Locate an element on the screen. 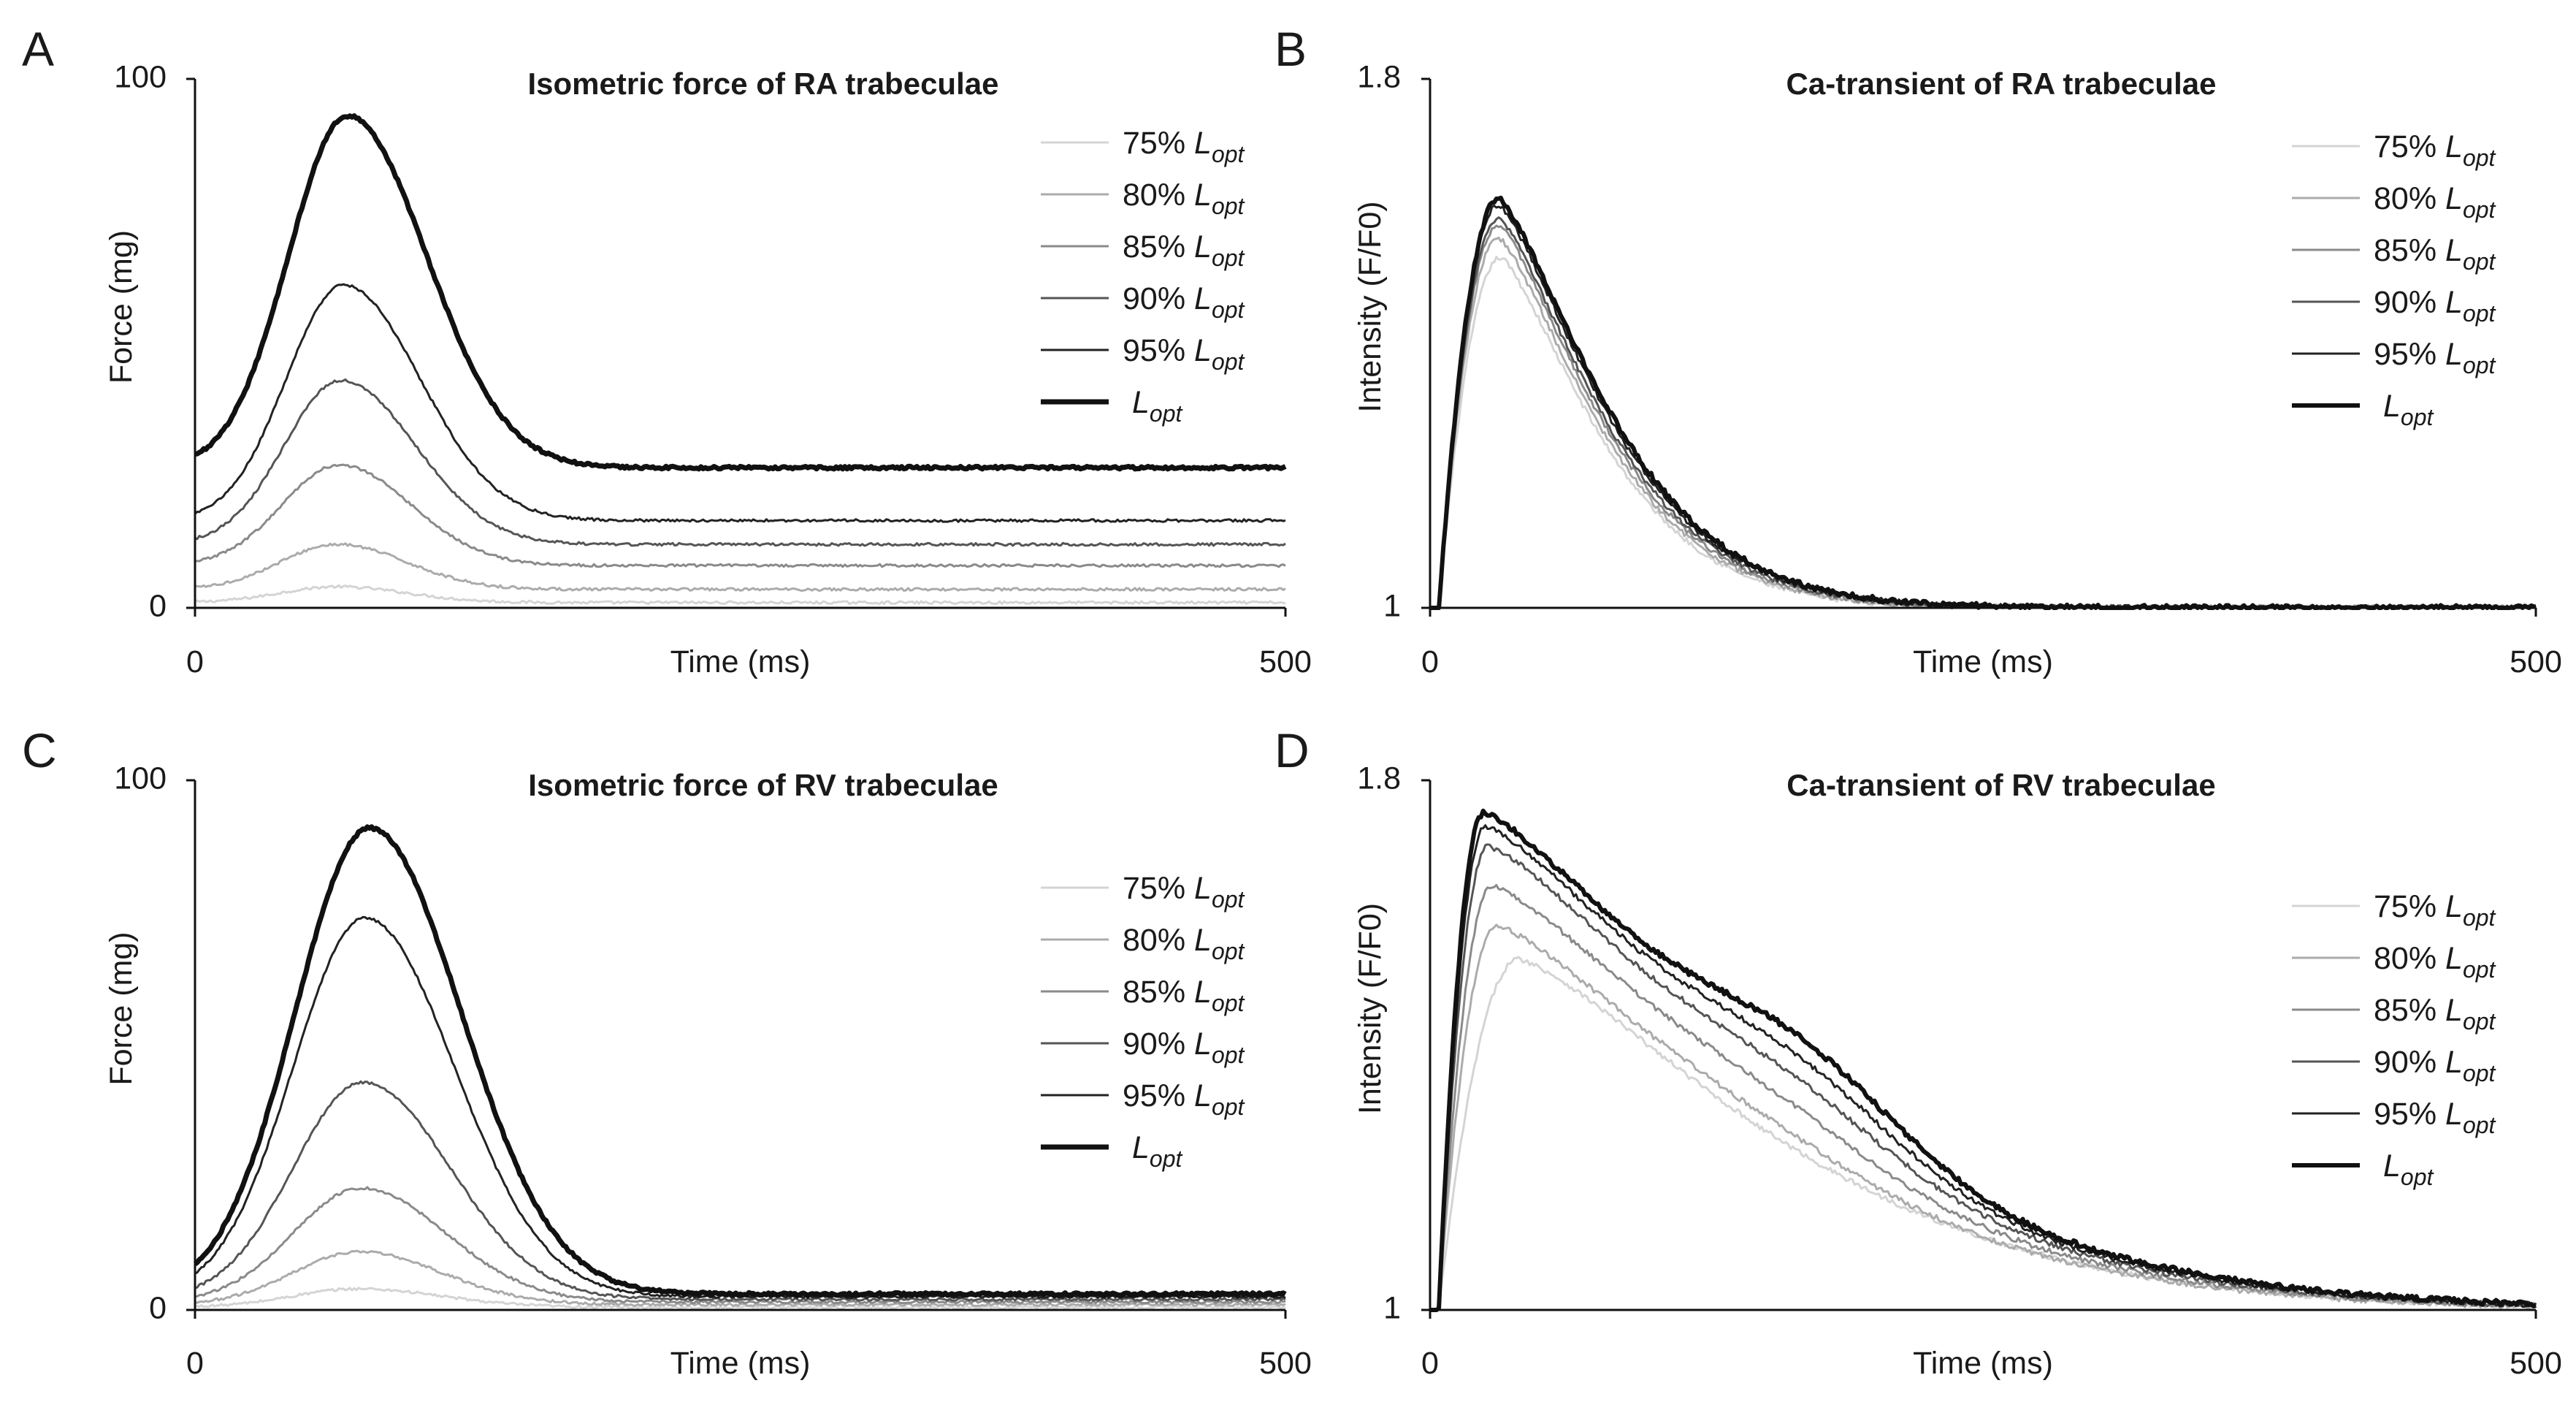  chart-title: Ca-transient of RA trabeculae is located at coordinates (2001, 83).